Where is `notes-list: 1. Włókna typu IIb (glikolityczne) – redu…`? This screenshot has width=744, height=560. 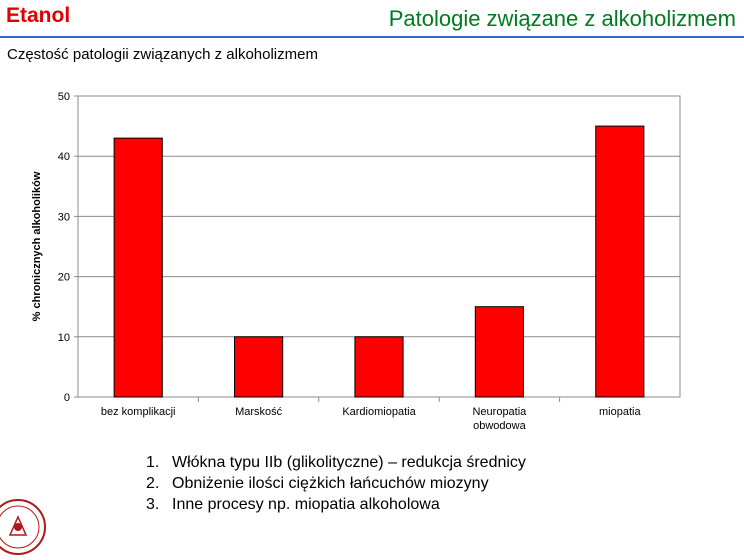
notes-list: 1. Włókna typu IIb (glikolityczne) – redu… is located at coordinates (336, 483).